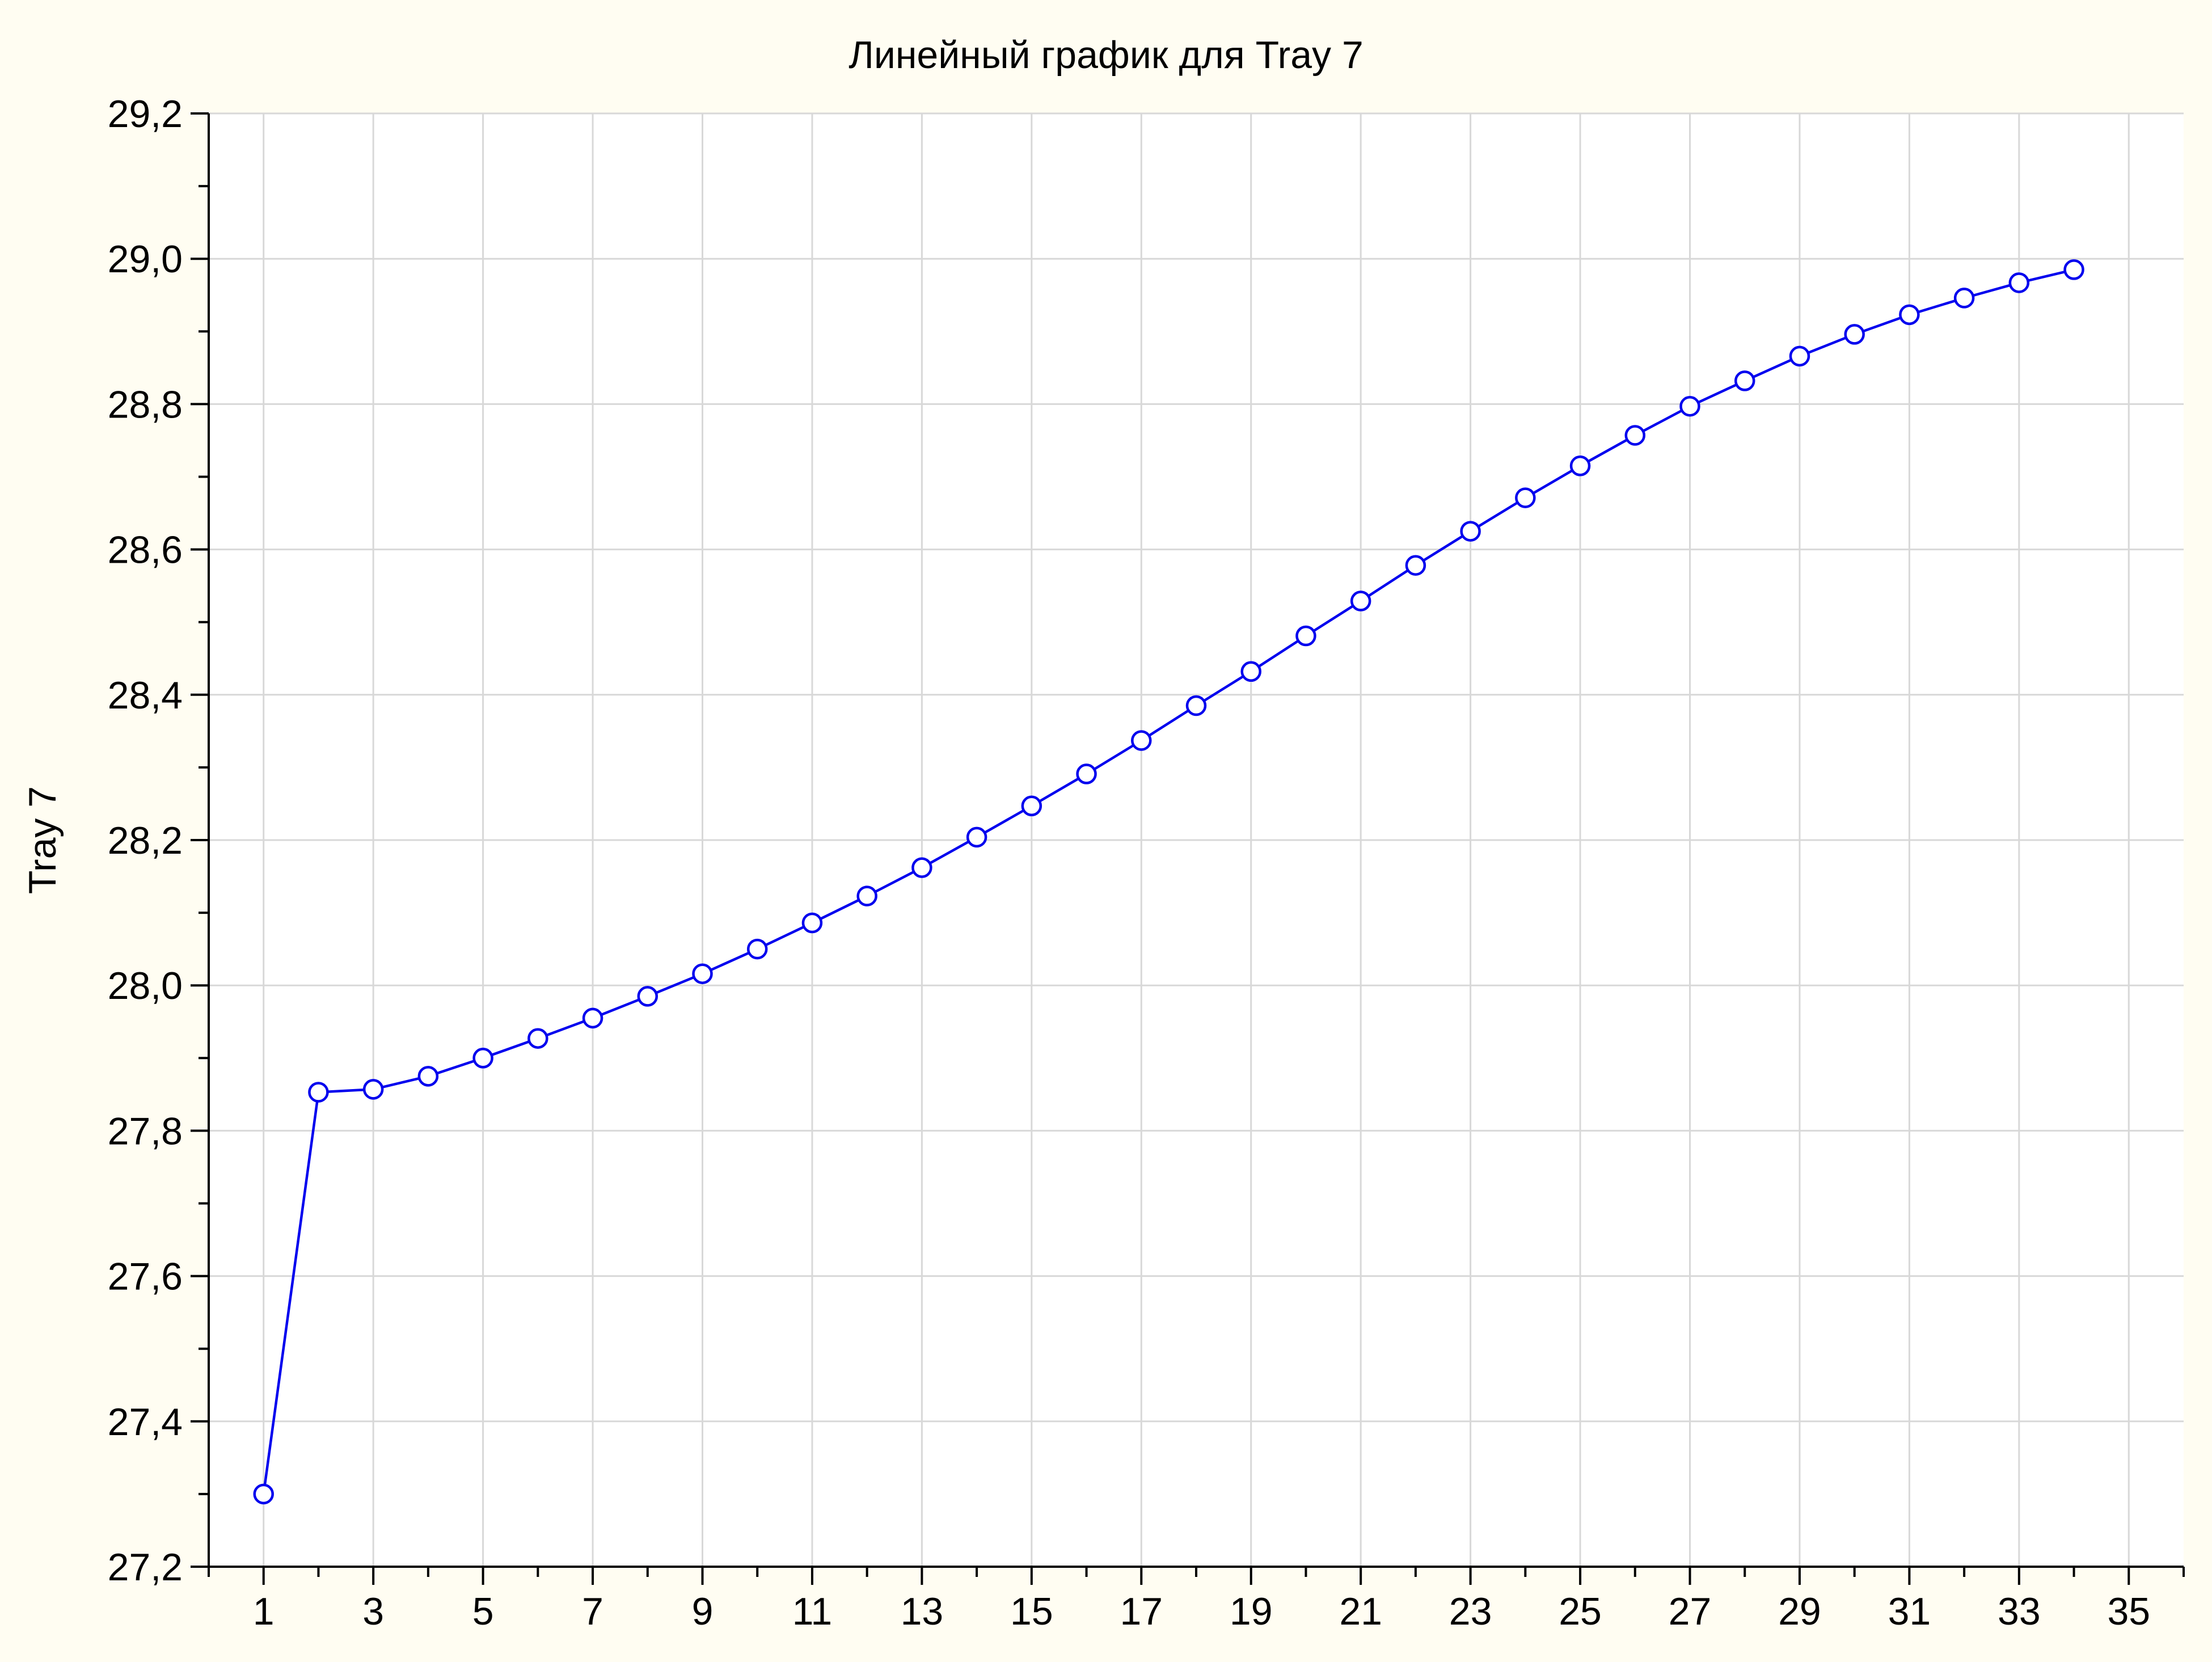  What do you see at coordinates (145, 114) in the screenshot?
I see `y-tick-label: 29,2` at bounding box center [145, 114].